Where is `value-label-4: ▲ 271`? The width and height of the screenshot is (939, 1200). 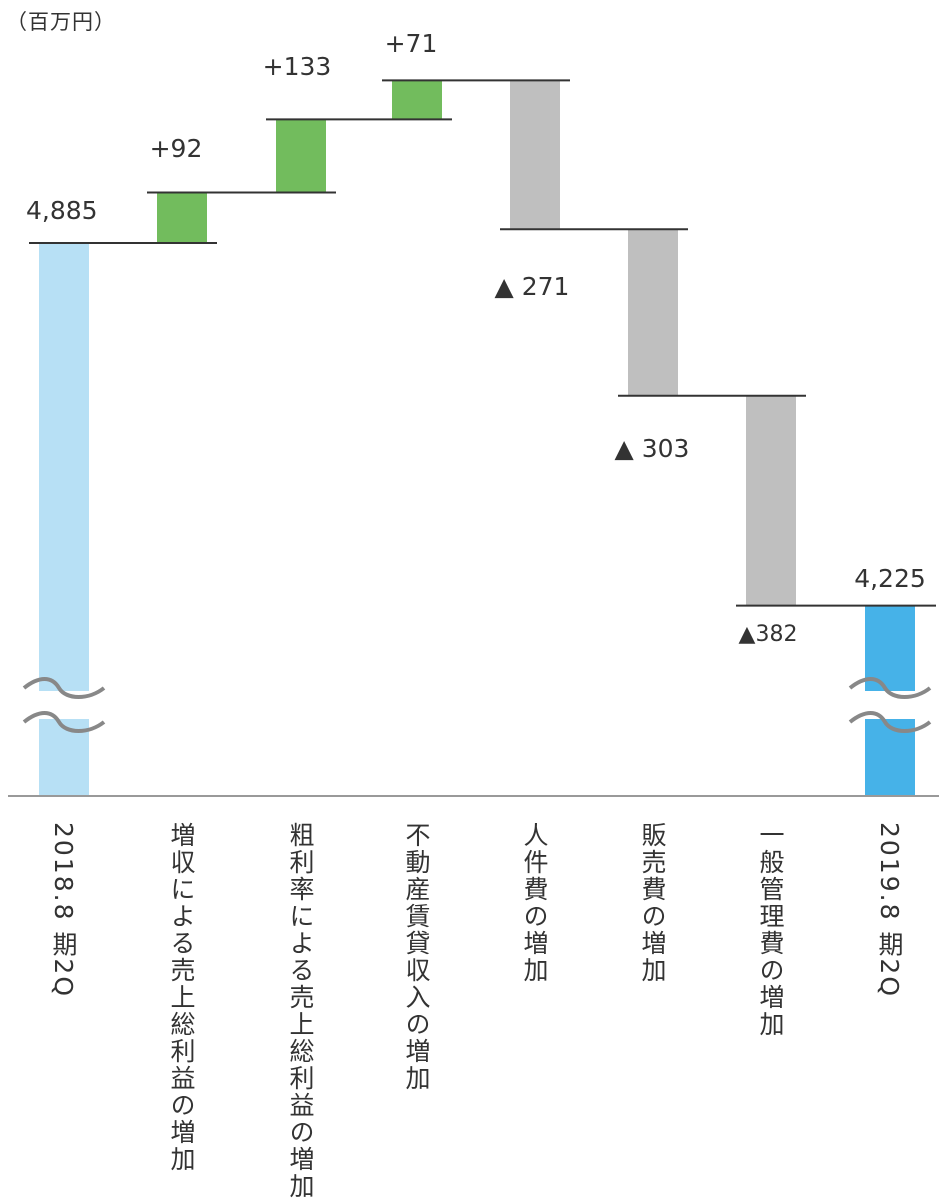
value-label-4: ▲ 271 is located at coordinates (532, 286).